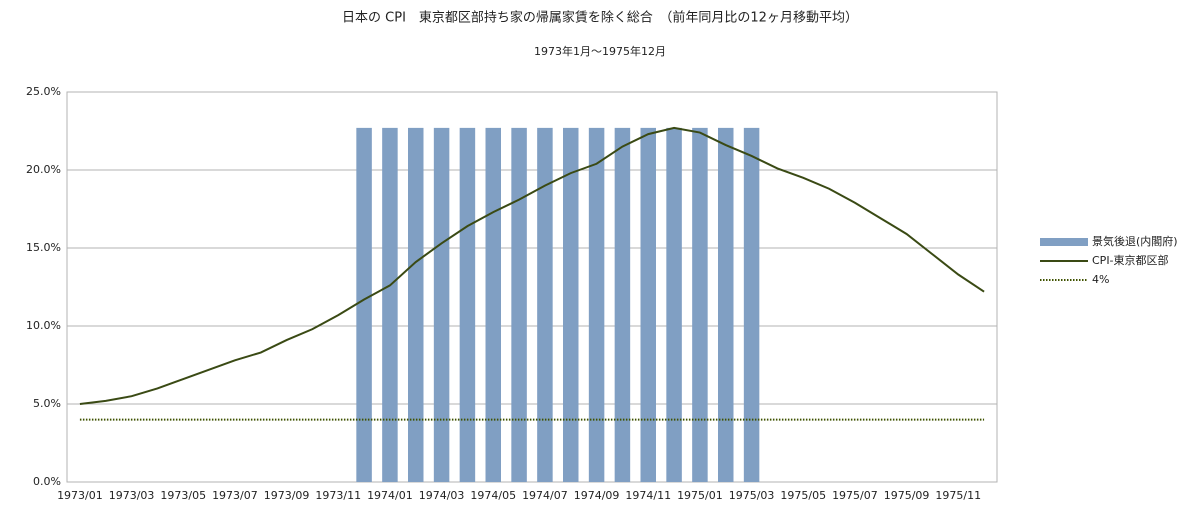  I want to click on x-tick-label: 1974/01, so click(390, 495).